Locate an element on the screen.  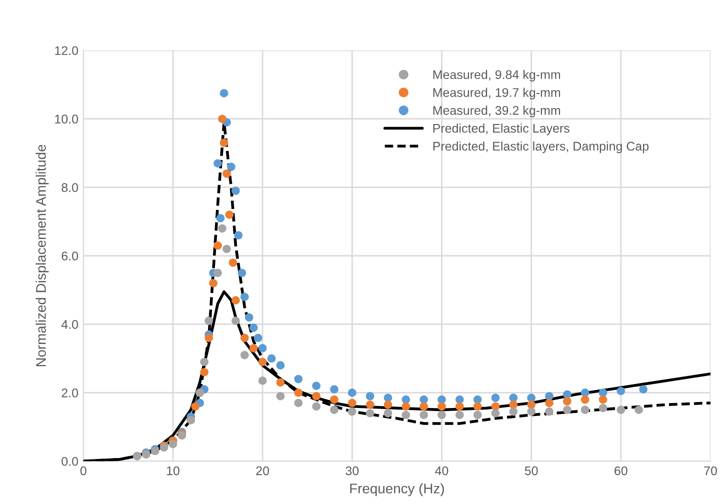
x-tick-label: 40 is located at coordinates (441, 471).